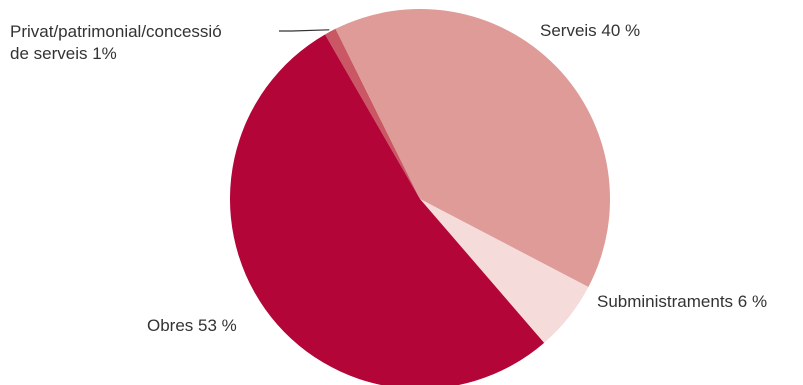 The width and height of the screenshot is (803, 385). What do you see at coordinates (682, 301) in the screenshot?
I see `label-subministraments: Subministraments 6 %` at bounding box center [682, 301].